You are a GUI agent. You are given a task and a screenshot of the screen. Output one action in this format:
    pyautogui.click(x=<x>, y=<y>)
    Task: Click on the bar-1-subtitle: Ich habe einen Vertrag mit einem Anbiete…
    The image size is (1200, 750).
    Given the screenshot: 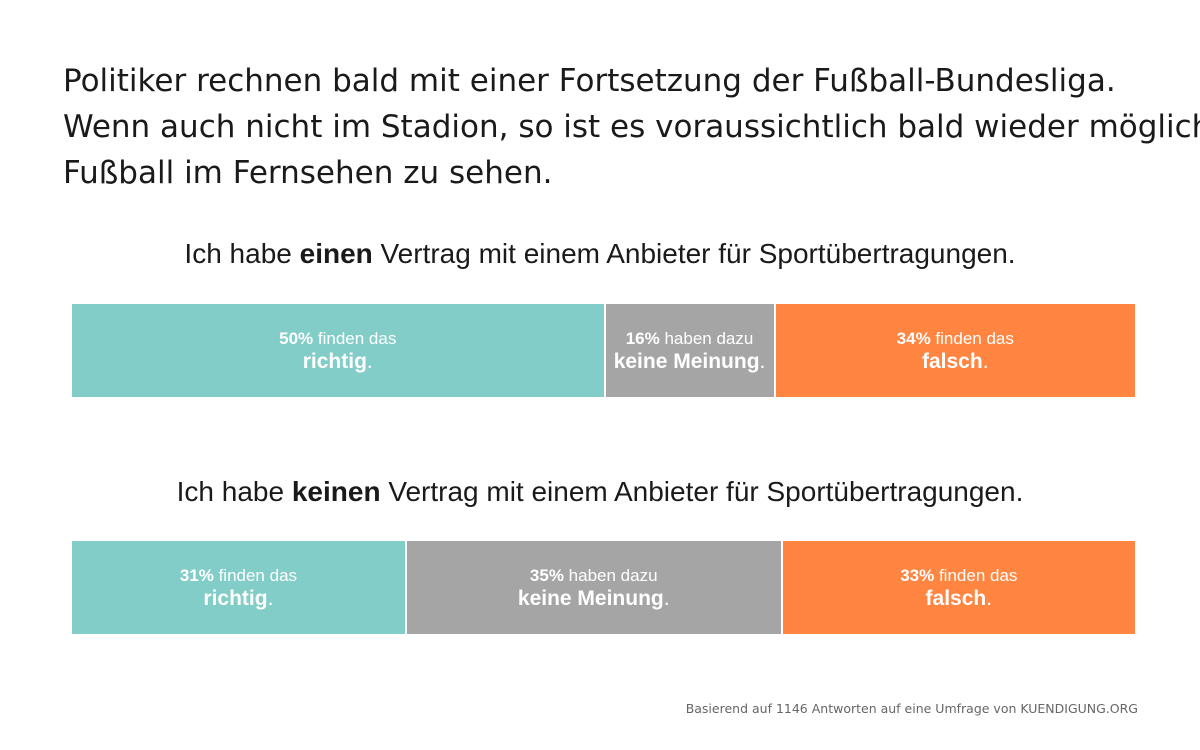 What is the action you would take?
    pyautogui.click(x=600, y=254)
    